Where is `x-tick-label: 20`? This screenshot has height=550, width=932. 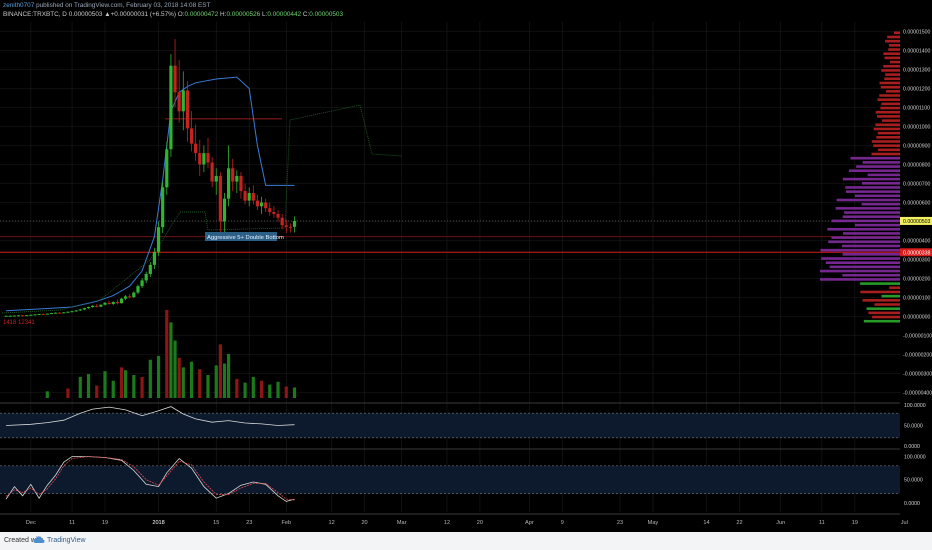
x-tick-label: 20 is located at coordinates (480, 523).